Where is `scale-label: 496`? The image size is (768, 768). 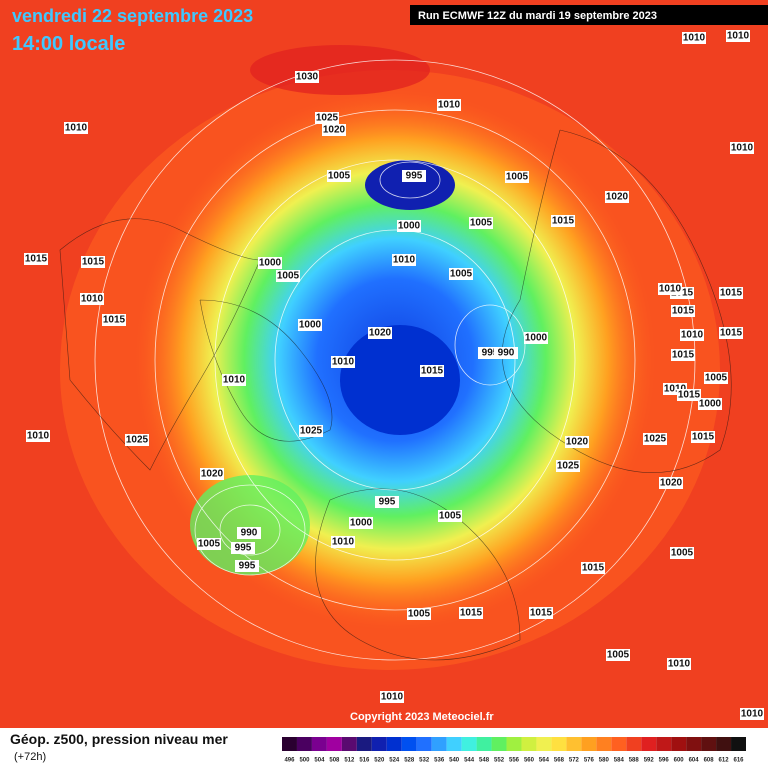 scale-label: 496 is located at coordinates (289, 761).